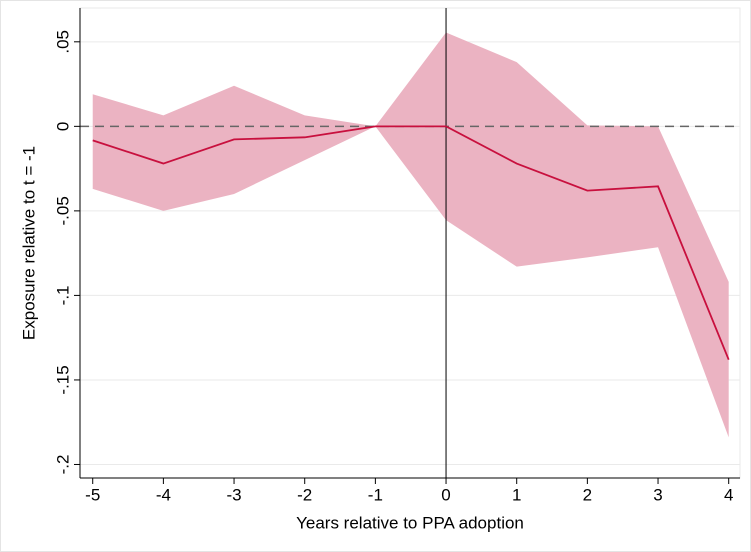 This screenshot has width=751, height=552. What do you see at coordinates (62, 42) in the screenshot?
I see `y-tick-label: .05` at bounding box center [62, 42].